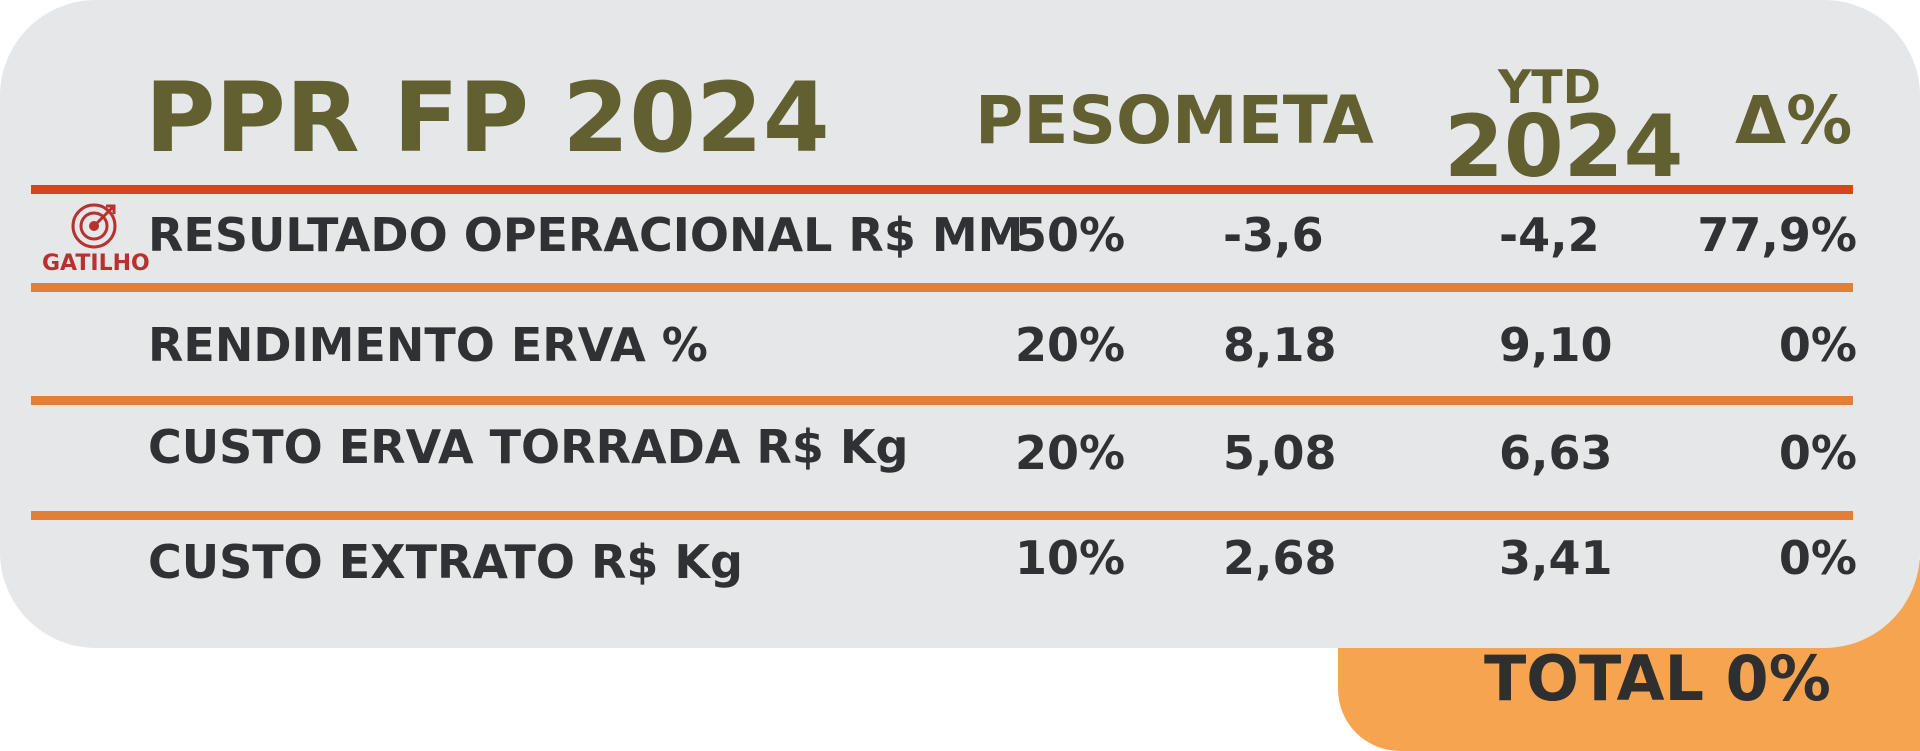 The image size is (1920, 751). What do you see at coordinates (1074, 120) in the screenshot?
I see `column-header-peso: PESO` at bounding box center [1074, 120].